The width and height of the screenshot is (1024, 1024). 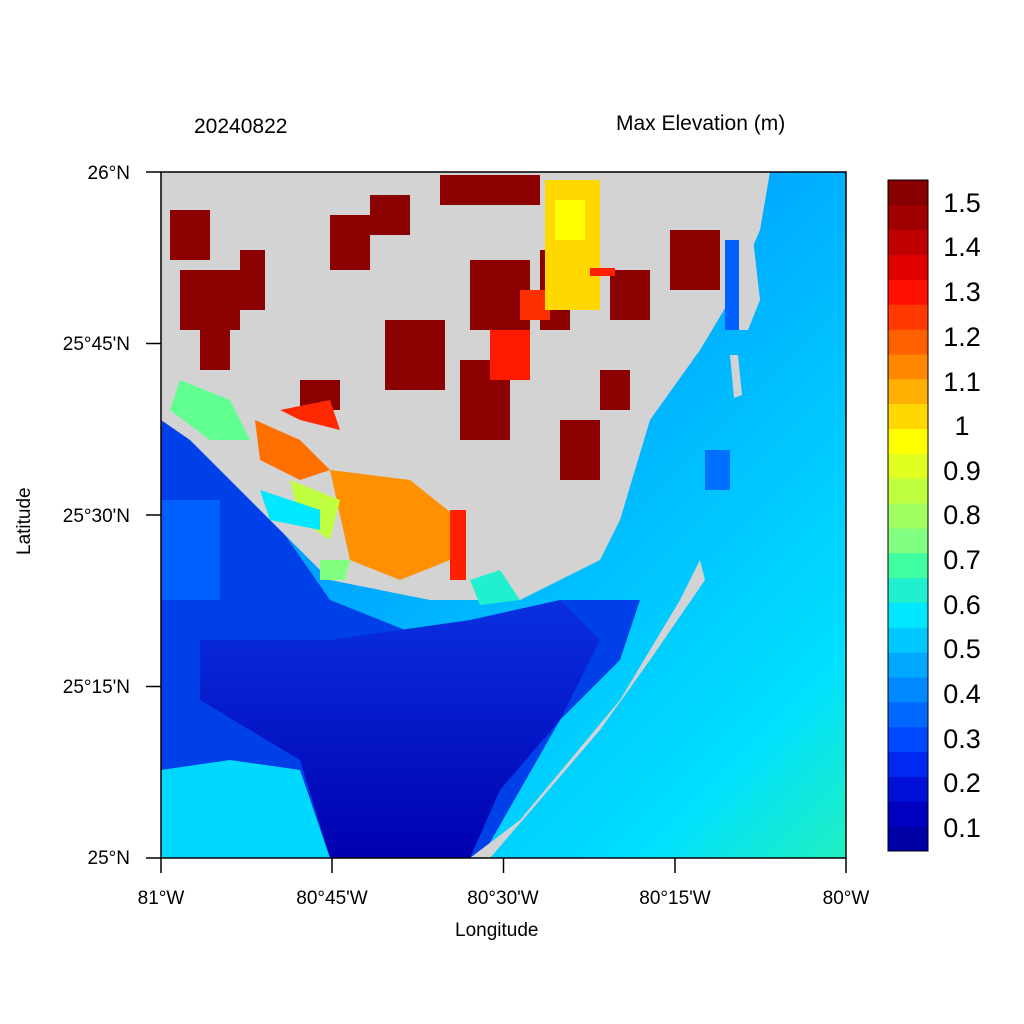 What do you see at coordinates (602, 272) in the screenshot?
I see `red-strip` at bounding box center [602, 272].